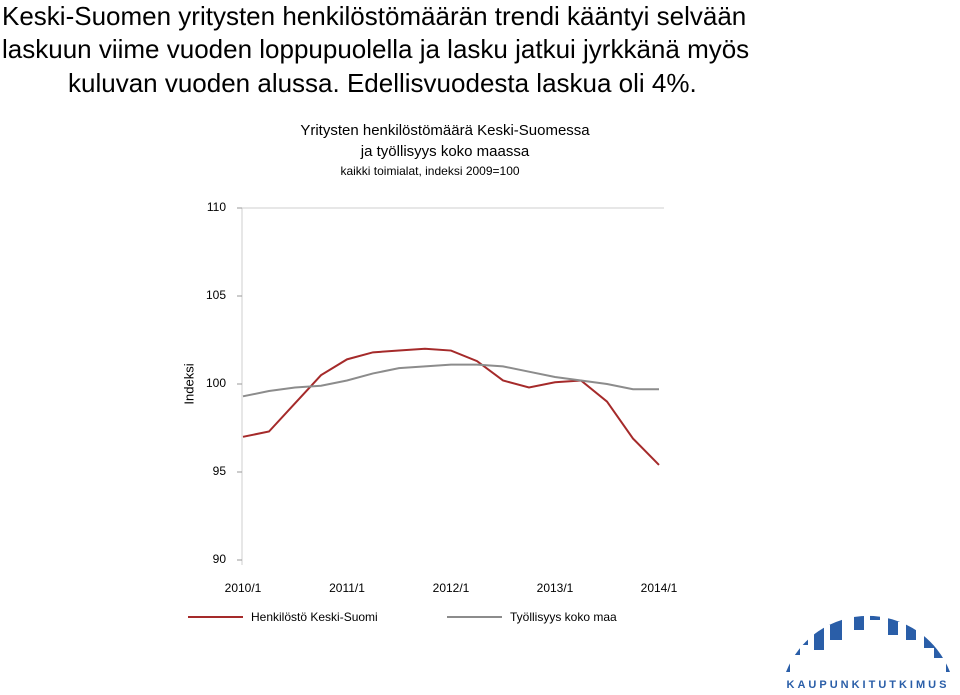 The width and height of the screenshot is (960, 695). I want to click on x-tick-label: 2014/1, so click(659, 588).